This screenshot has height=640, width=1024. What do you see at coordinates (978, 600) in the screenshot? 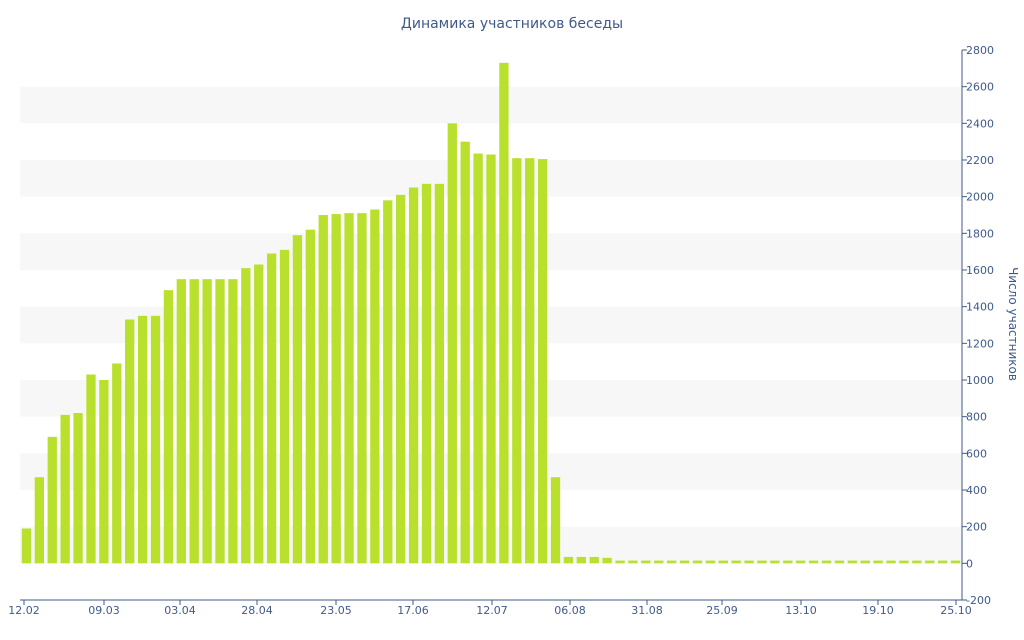
I see `y-tick-label: -200` at bounding box center [978, 600].